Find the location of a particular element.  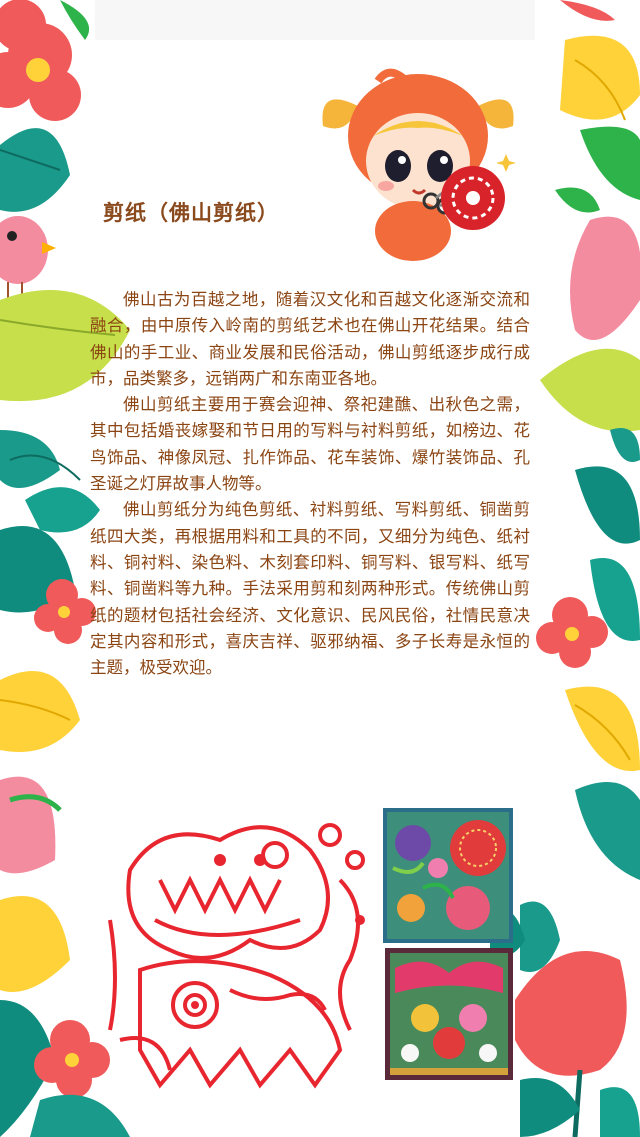

right-bottom-flower is located at coordinates (571, 1044).